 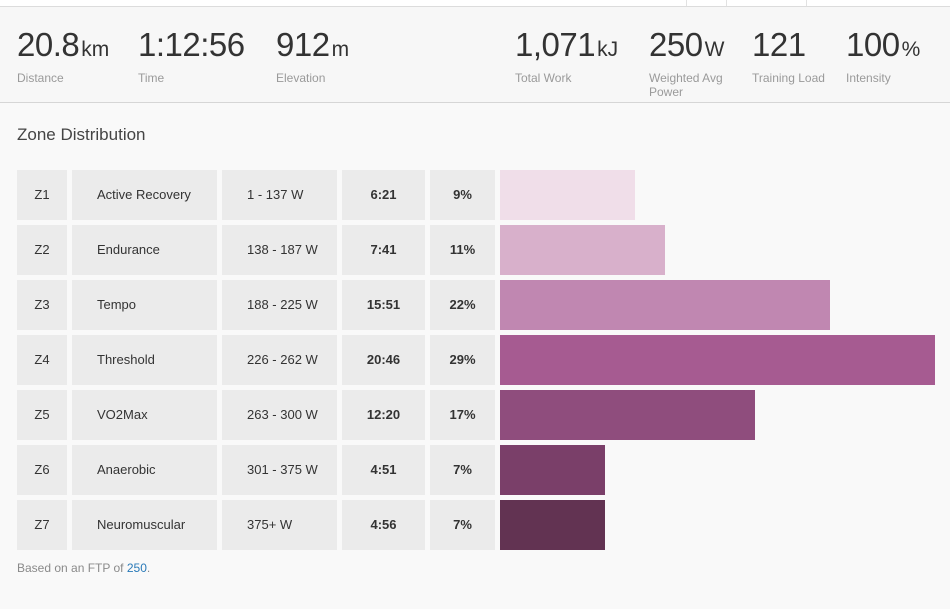 I want to click on stat-value: 20.8, so click(x=48, y=44).